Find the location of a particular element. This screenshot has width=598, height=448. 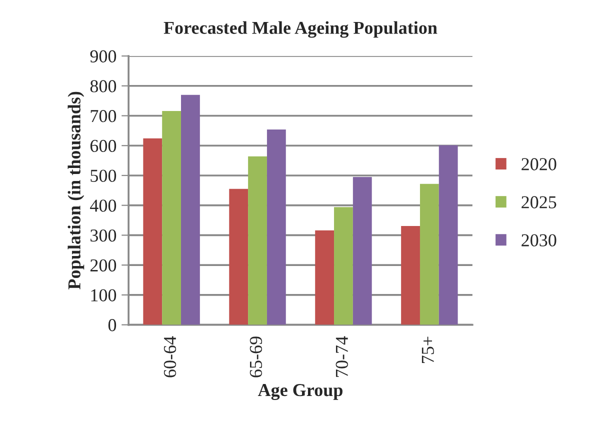

y-axis-title: Population (in thousands) is located at coordinates (76, 191).